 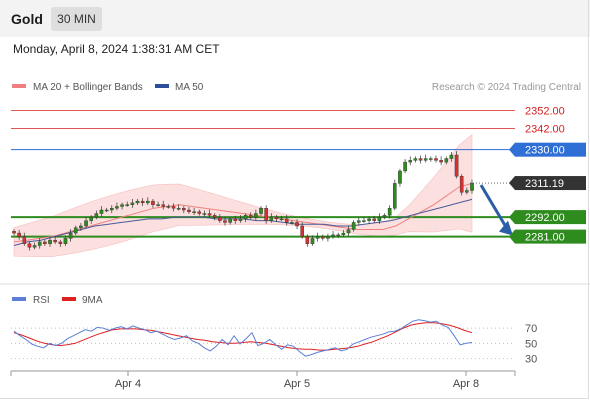 I want to click on instrument-header: Gold 30 MIN, so click(x=295, y=18).